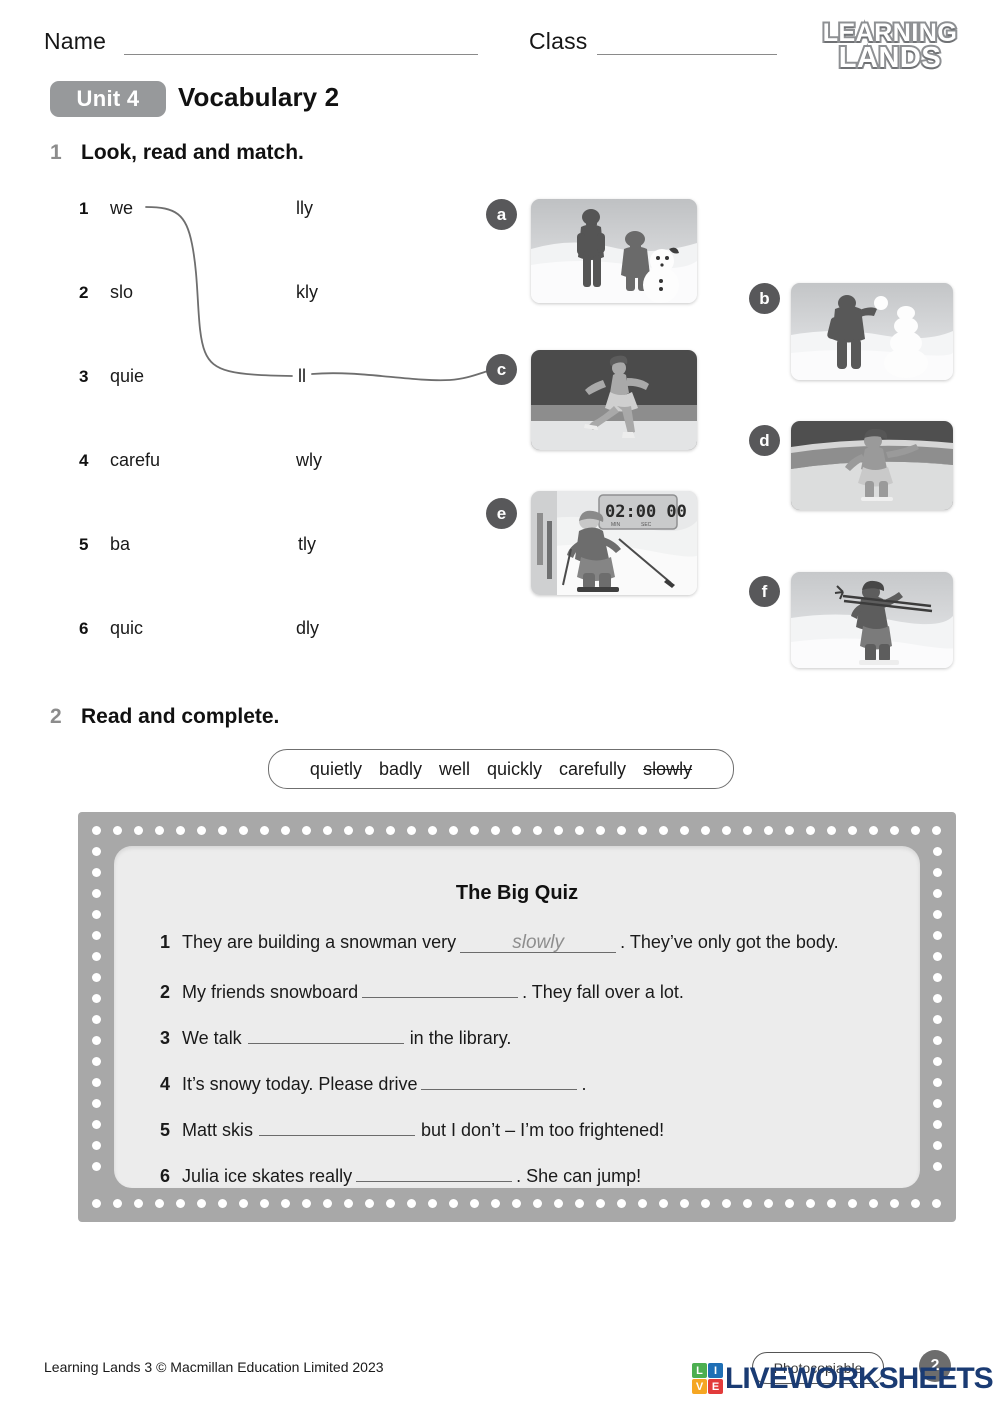 The width and height of the screenshot is (1000, 1414). What do you see at coordinates (579, 1176) in the screenshot?
I see `quiz-row-6-after: . She can jump!` at bounding box center [579, 1176].